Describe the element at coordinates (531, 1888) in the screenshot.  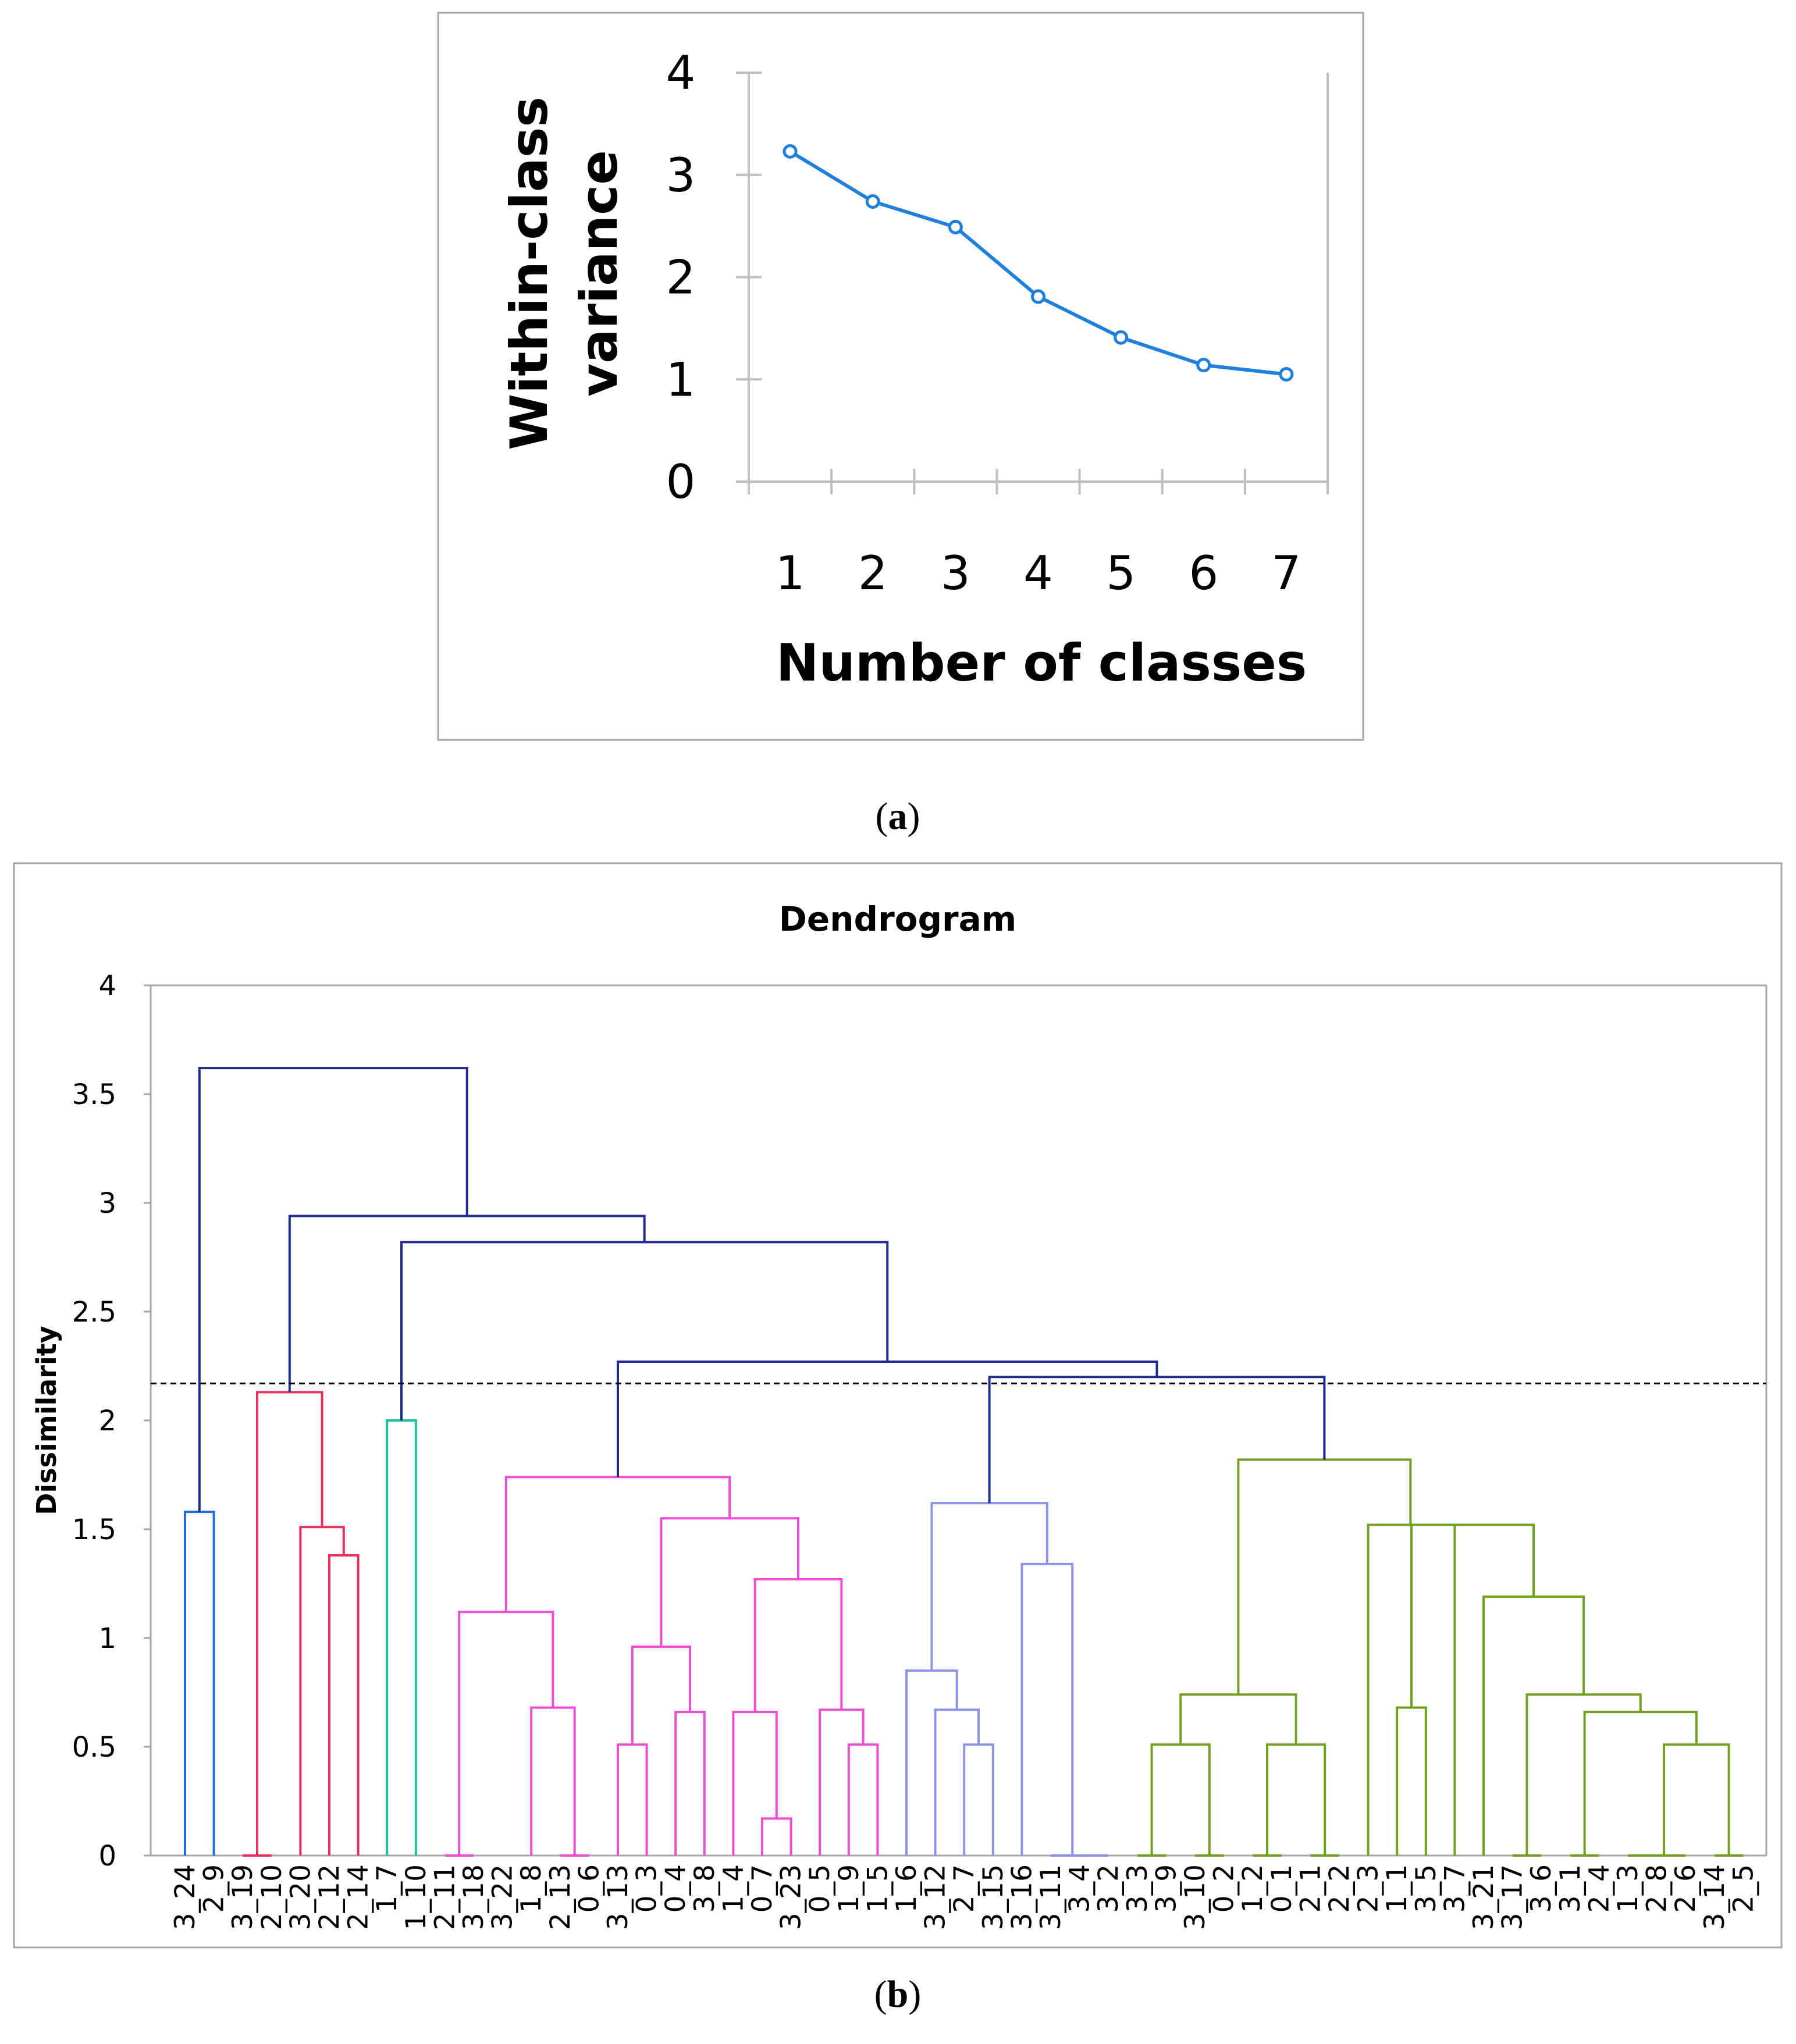
I see `leaf-label: 1_8` at that location.